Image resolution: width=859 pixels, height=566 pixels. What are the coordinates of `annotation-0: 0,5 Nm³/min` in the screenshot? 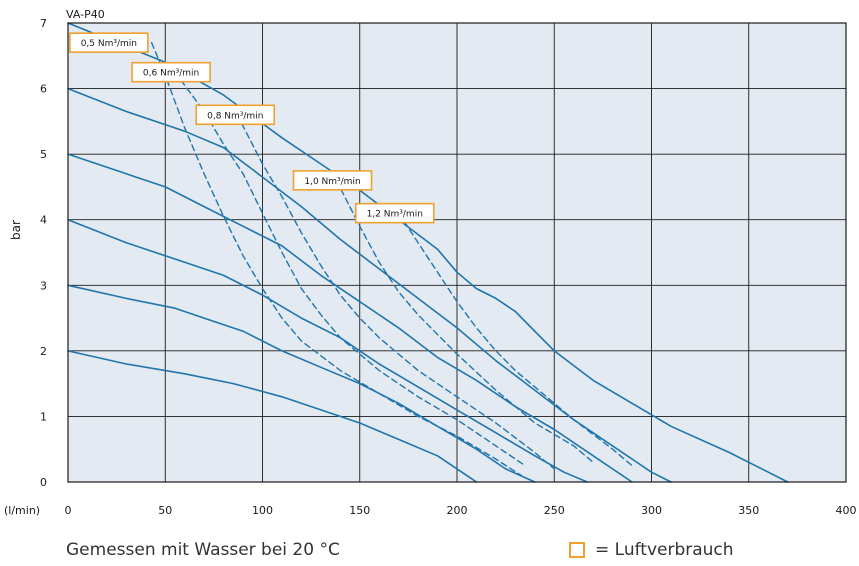 It's located at (109, 42).